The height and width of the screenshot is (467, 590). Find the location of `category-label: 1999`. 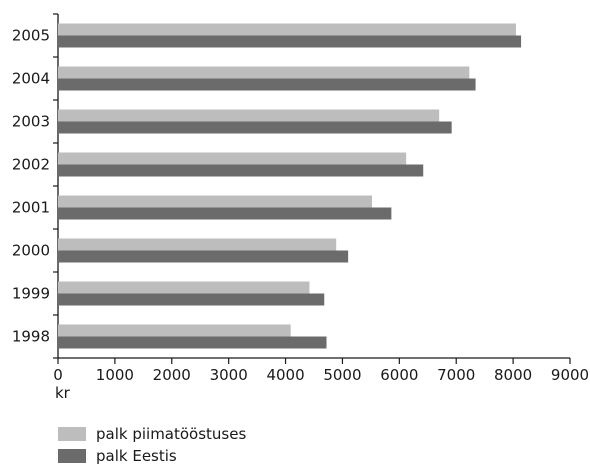

category-label: 1999 is located at coordinates (31, 294).